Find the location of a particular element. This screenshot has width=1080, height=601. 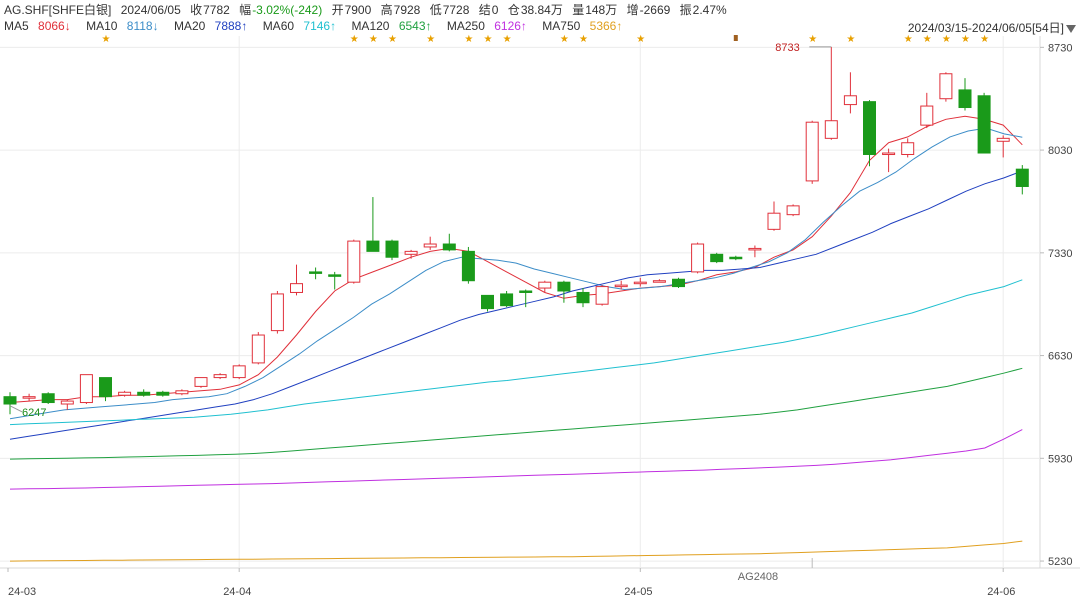

high-value: 7928 is located at coordinates (407, 10).